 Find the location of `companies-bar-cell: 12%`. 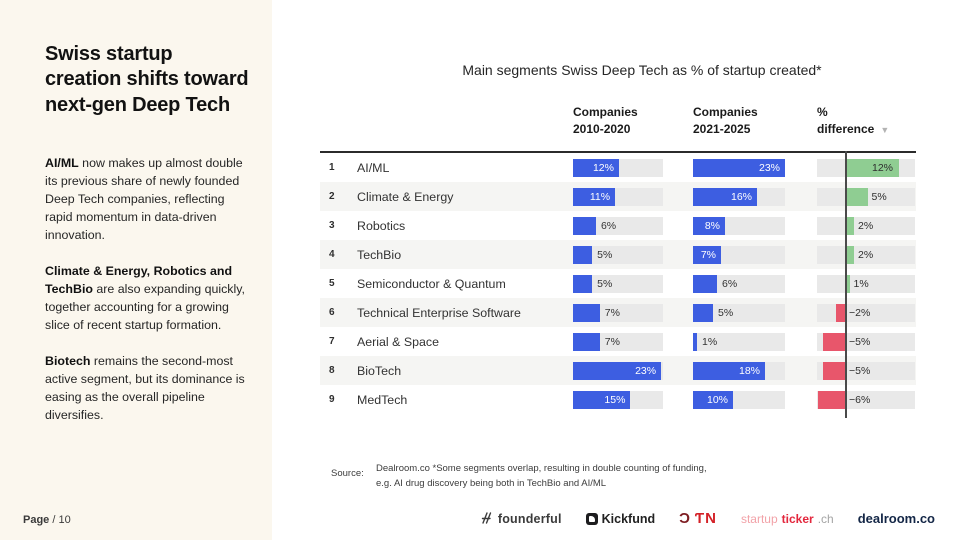

companies-bar-cell: 12% is located at coordinates (618, 167).